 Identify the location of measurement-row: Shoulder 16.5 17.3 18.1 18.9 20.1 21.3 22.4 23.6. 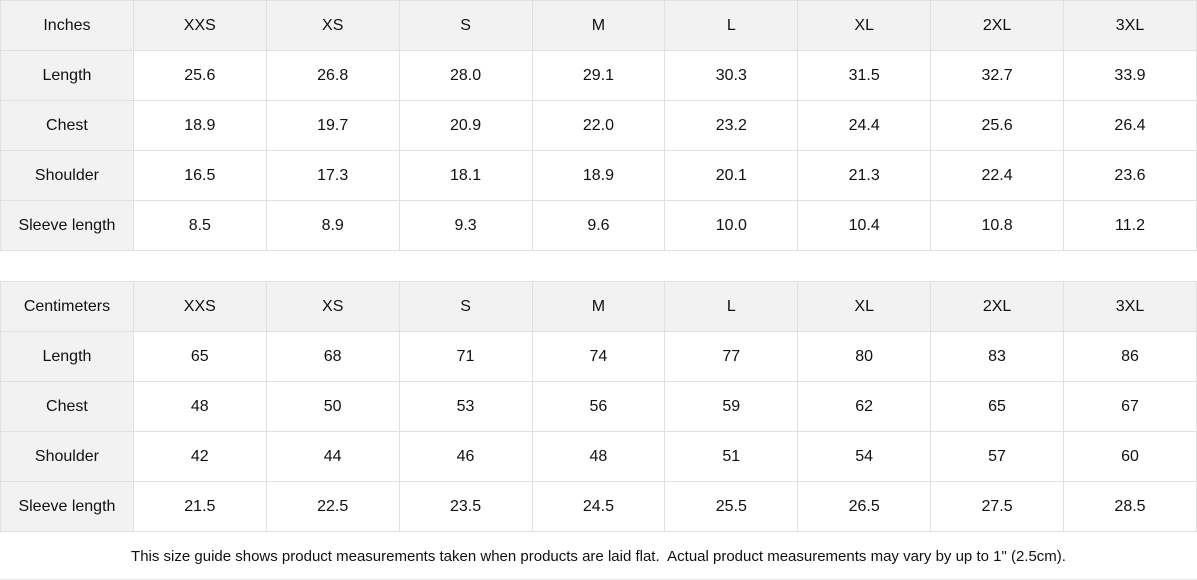
(598, 175).